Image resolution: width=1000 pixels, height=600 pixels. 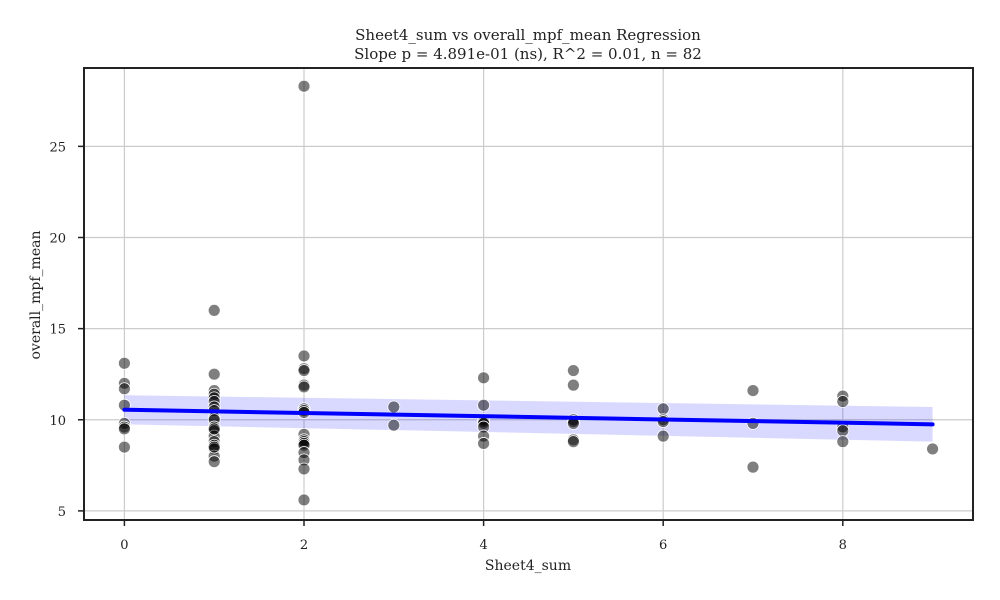 I want to click on y-tick-label: 25, so click(x=57, y=147).